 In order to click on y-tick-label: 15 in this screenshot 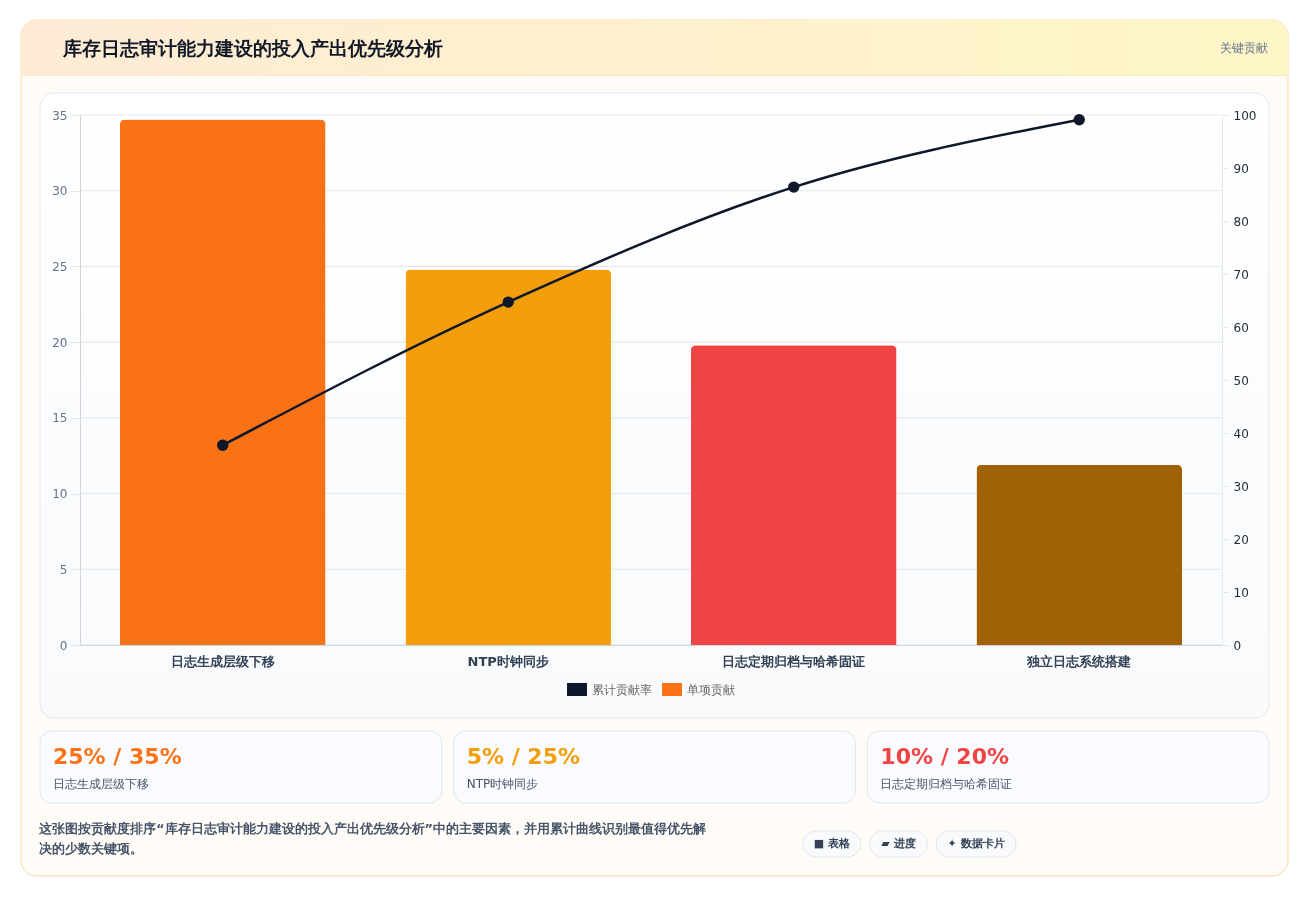, I will do `click(60, 418)`.